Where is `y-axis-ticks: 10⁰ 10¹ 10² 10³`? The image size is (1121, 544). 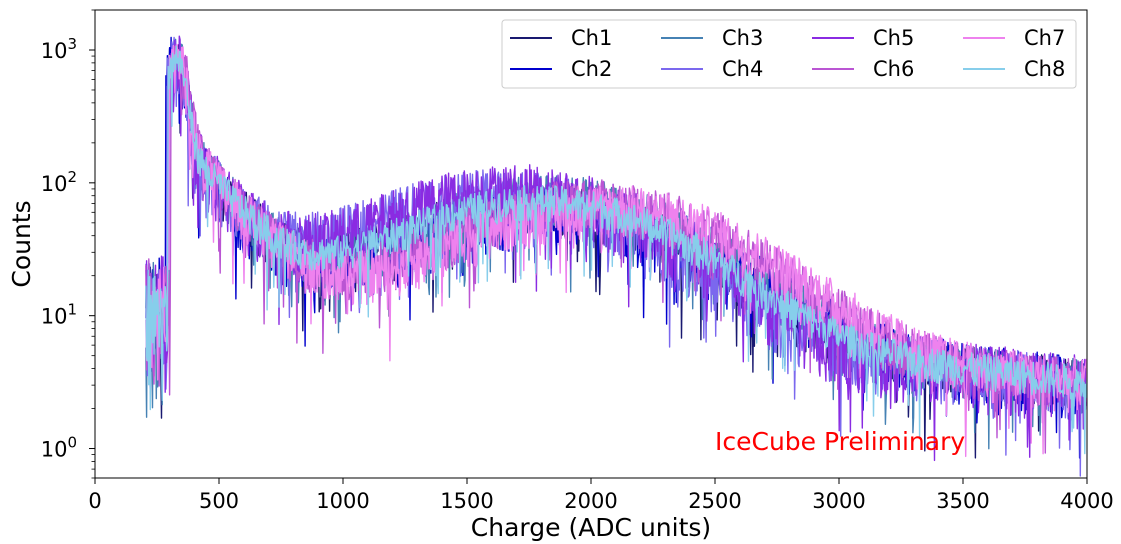
y-axis-ticks: 10⁰ 10¹ 10² 10³ is located at coordinates (68, 244).